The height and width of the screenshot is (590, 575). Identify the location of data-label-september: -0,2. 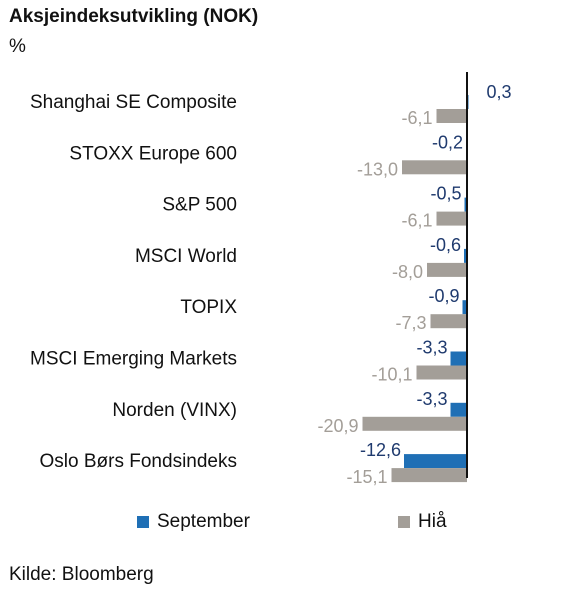
(447, 142).